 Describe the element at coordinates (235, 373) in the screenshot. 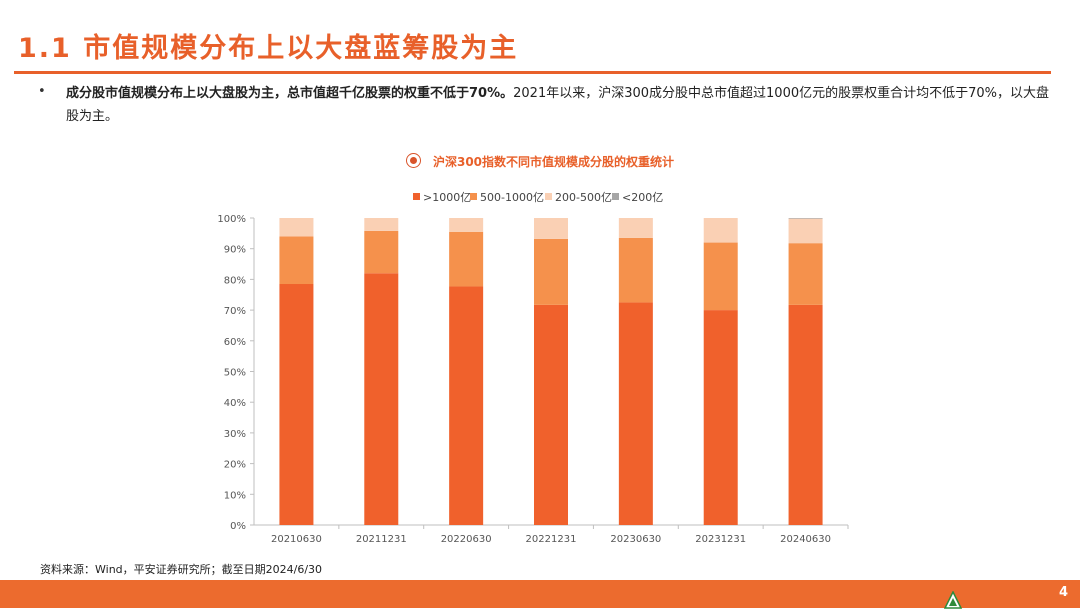

I see `y-tick-label: 50%` at that location.